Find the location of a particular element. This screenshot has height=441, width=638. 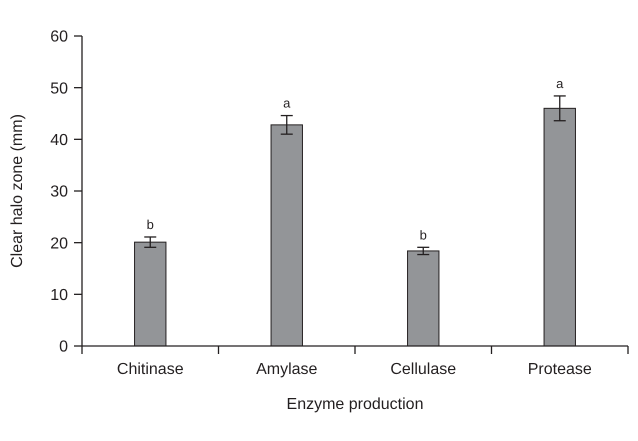

x-tick-label: Protease is located at coordinates (560, 369).